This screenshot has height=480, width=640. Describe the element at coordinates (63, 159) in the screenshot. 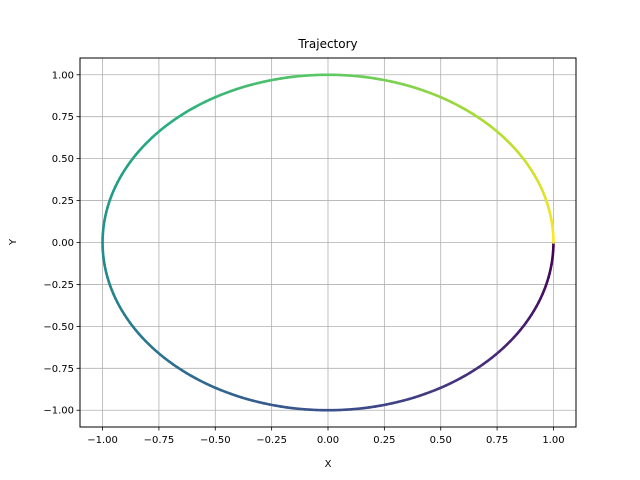

I see `y-tick-label: 0.50` at that location.